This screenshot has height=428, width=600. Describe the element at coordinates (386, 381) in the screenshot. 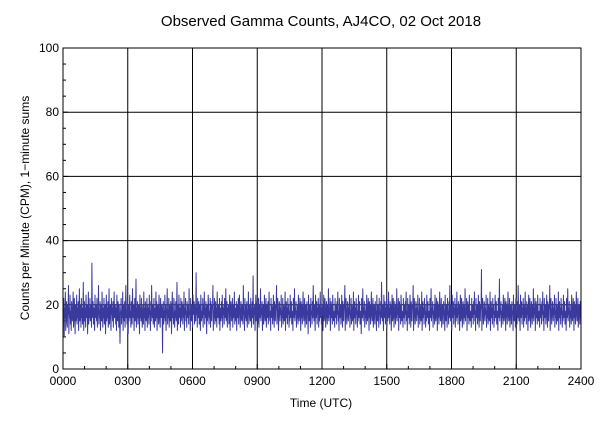

I see `x-tick-label: 1500` at that location.